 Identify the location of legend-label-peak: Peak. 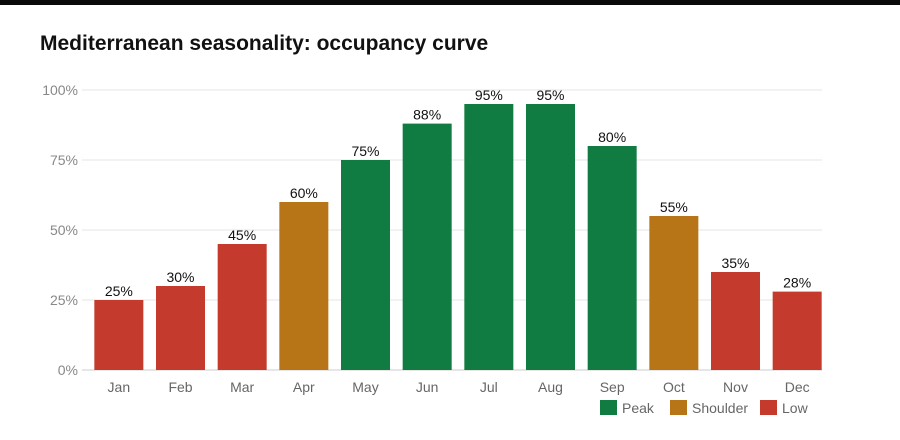
(638, 408).